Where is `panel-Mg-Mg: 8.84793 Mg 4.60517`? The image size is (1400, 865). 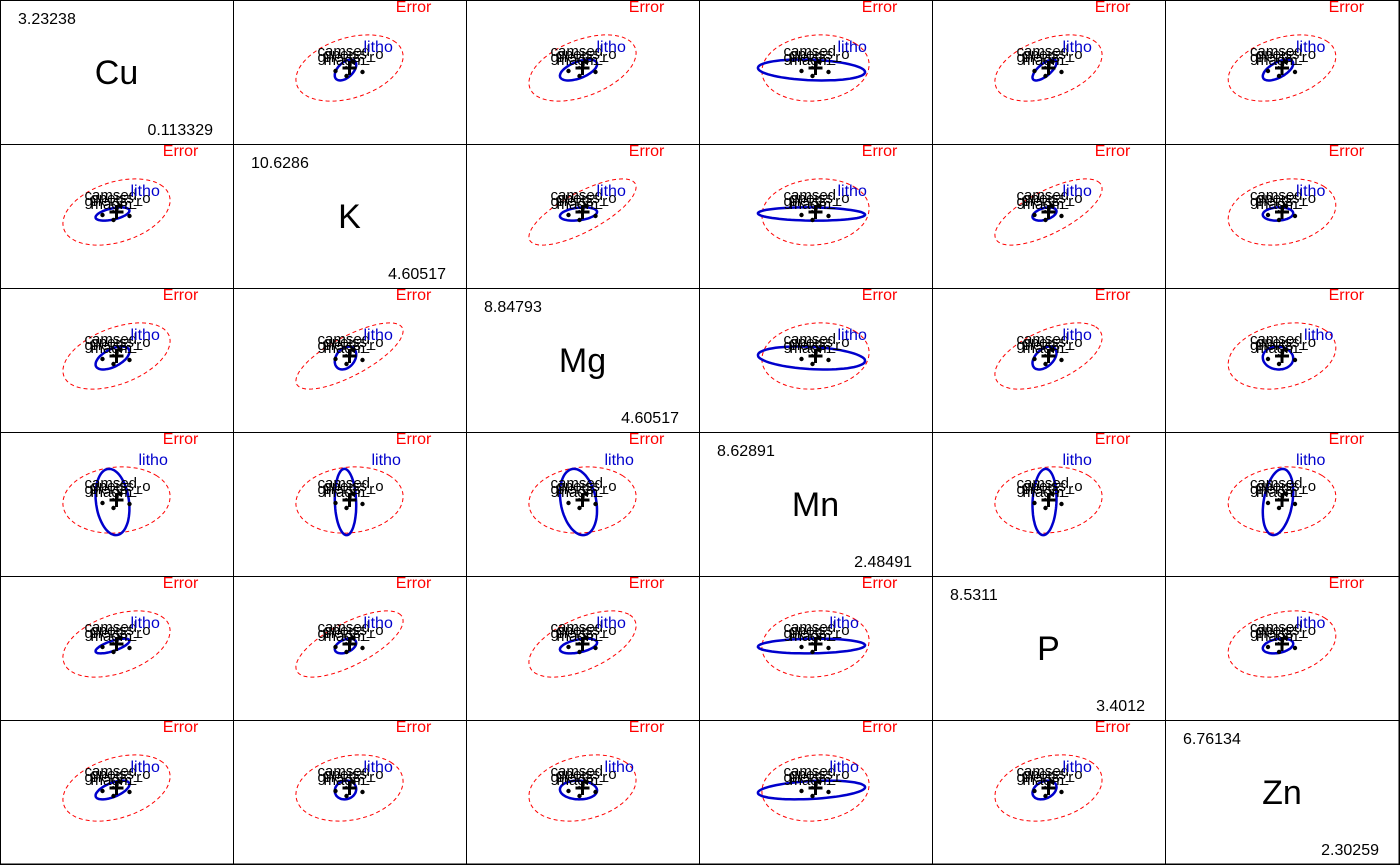
panel-Mg-Mg: 8.84793 Mg 4.60517 is located at coordinates (583, 360).